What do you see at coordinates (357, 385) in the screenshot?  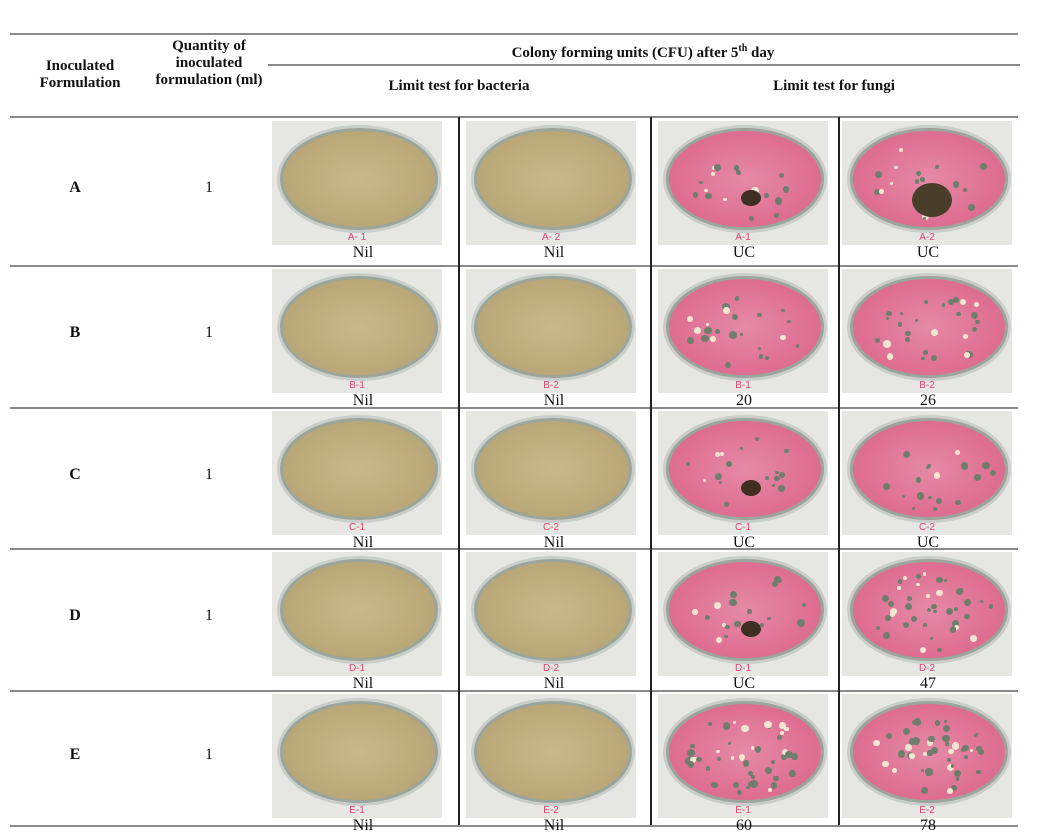 I see `plate-label: B-1` at bounding box center [357, 385].